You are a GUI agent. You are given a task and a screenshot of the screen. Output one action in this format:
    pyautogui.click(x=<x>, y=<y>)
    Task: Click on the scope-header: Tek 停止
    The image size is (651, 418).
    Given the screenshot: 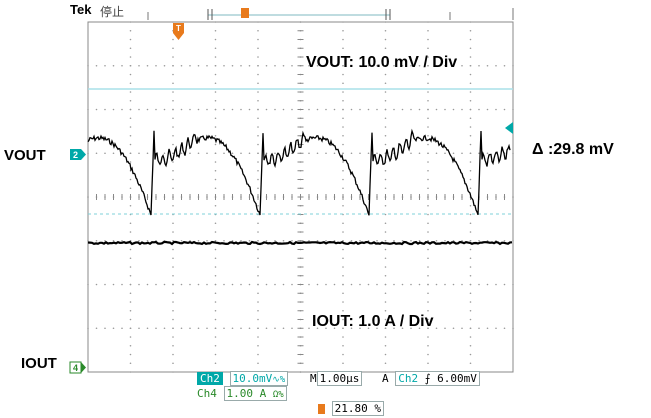 What is the action you would take?
    pyautogui.click(x=325, y=11)
    